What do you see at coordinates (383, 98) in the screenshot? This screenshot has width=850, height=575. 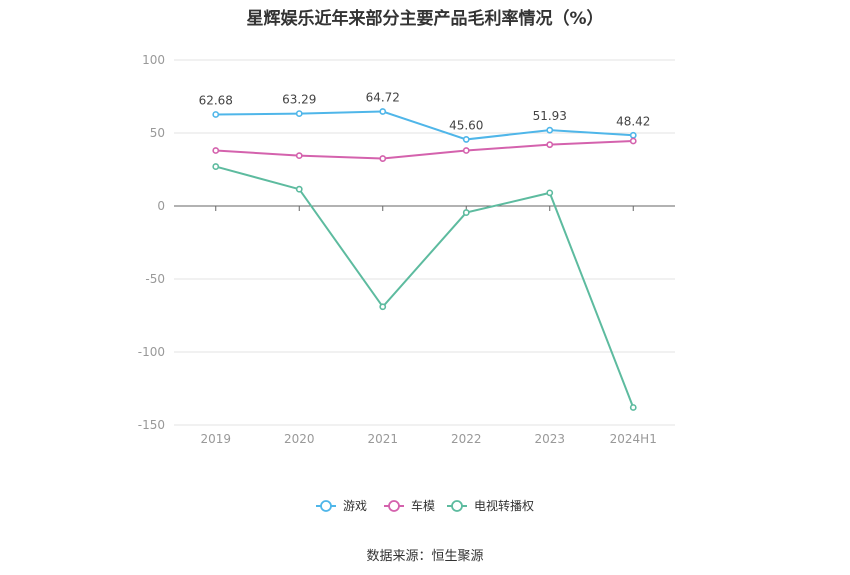 I see `data-label: 64.72` at bounding box center [383, 98].